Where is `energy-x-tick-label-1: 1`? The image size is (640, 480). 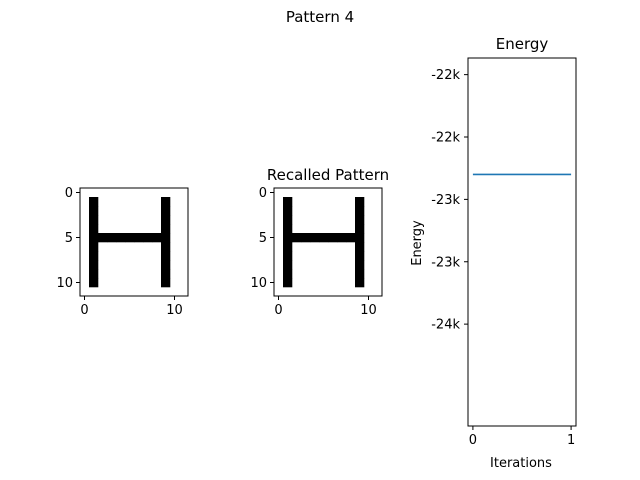
energy-x-tick-label-1: 1 is located at coordinates (571, 440).